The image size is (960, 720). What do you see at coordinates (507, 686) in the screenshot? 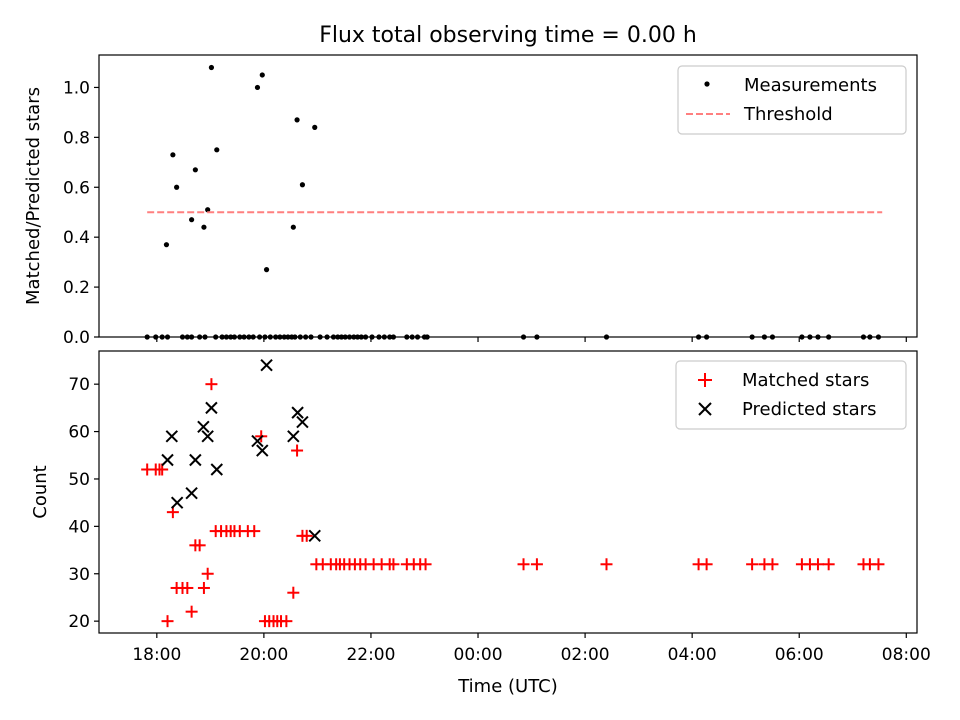
I see `x-axis-label: Time (UTC)` at bounding box center [507, 686].